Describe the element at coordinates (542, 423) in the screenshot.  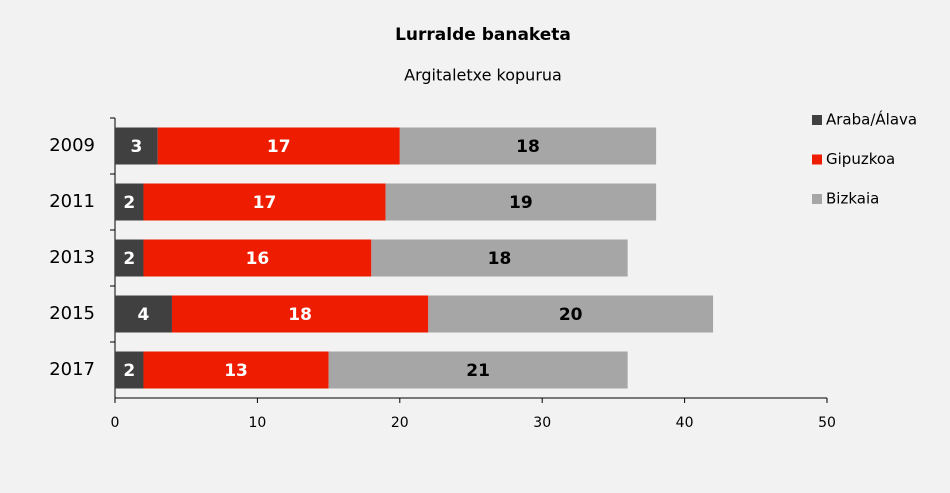
I see `x-tick-label: 30` at that location.